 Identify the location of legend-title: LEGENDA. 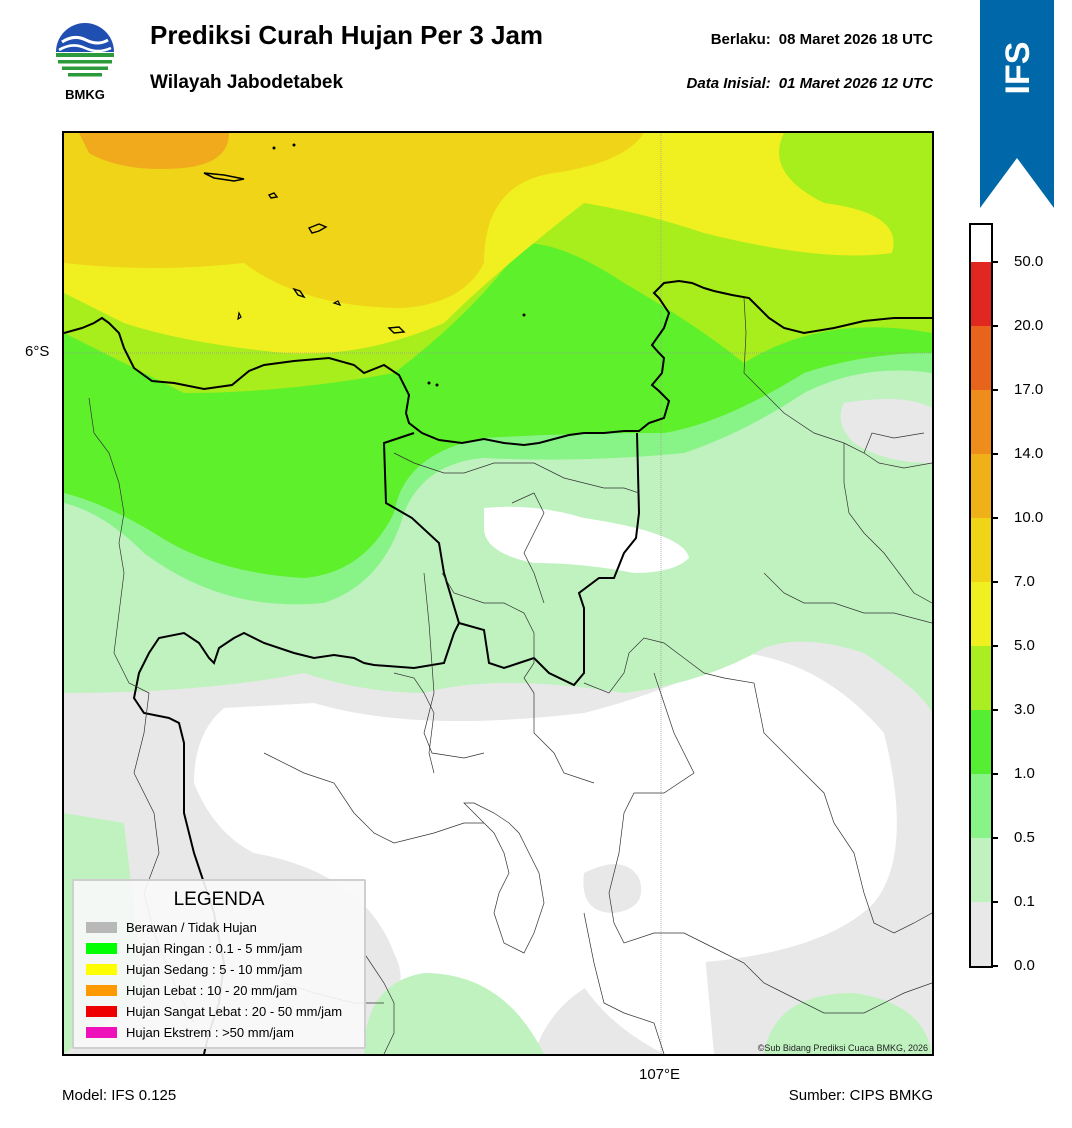
(219, 899).